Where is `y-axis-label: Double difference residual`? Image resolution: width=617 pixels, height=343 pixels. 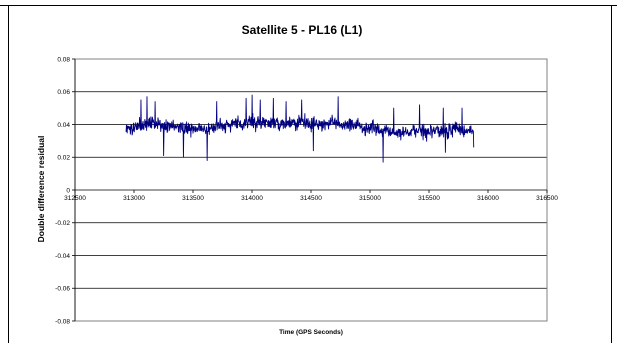
y-axis-label: Double difference residual is located at coordinates (41, 189).